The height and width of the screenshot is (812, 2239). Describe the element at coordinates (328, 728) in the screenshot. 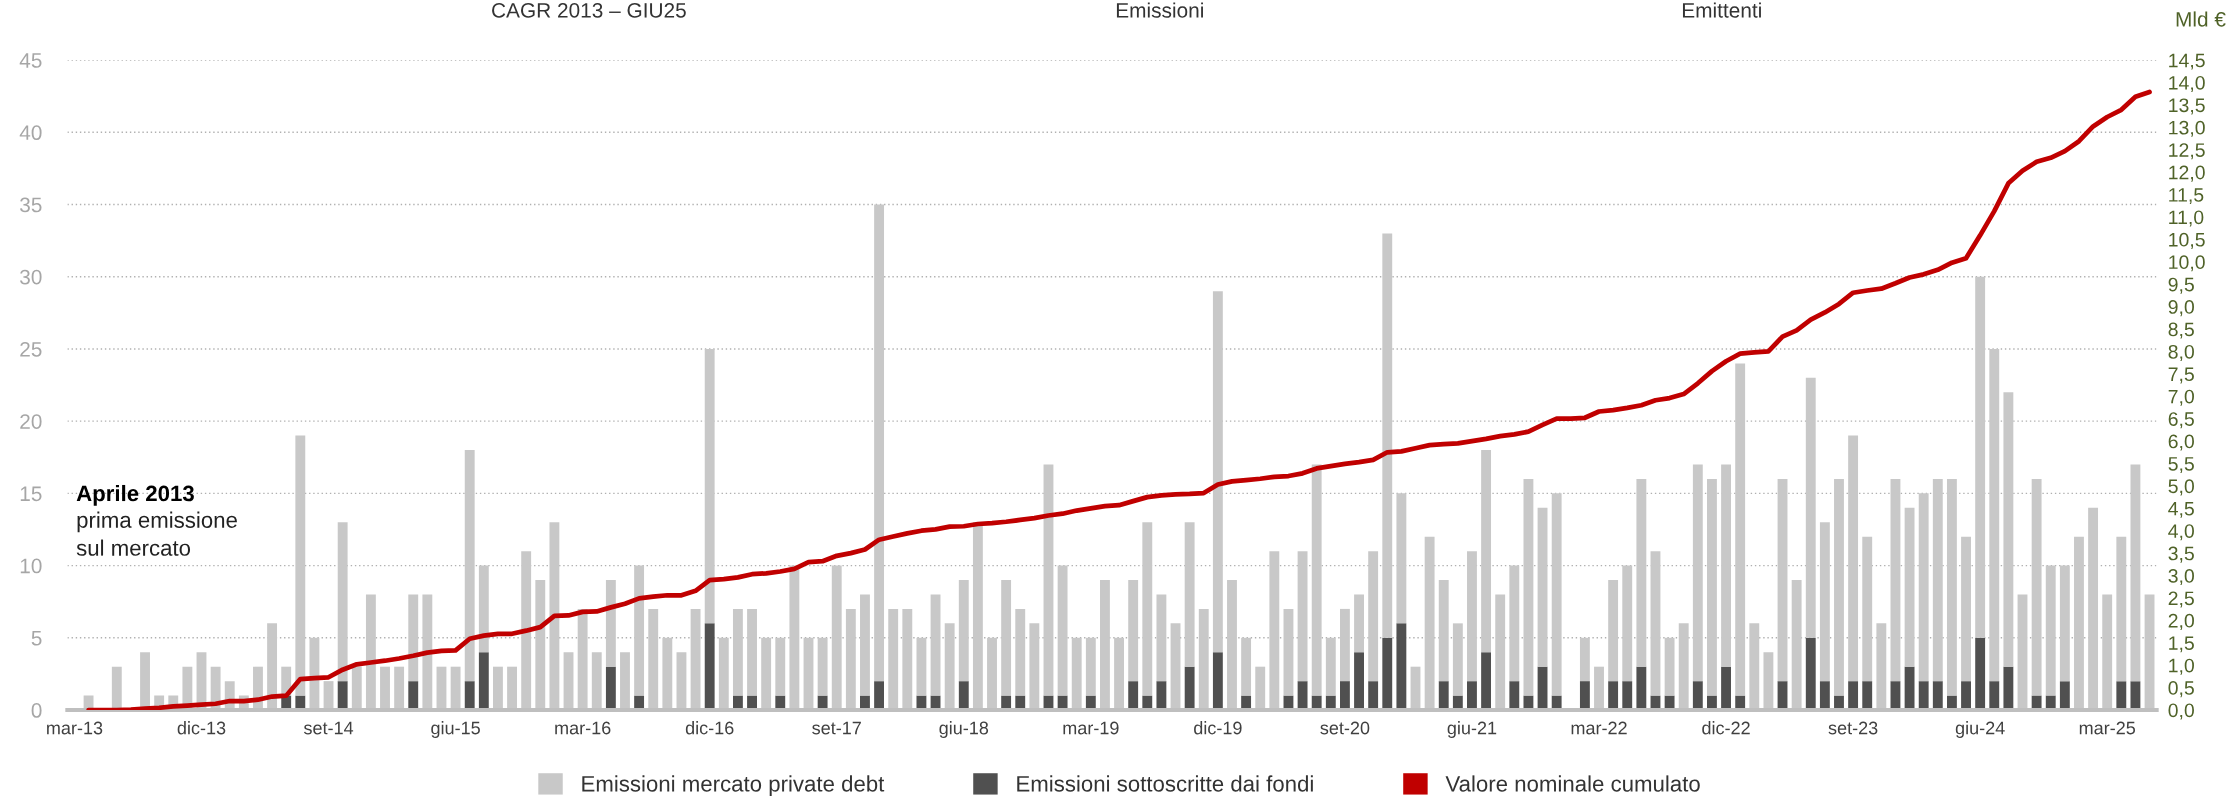

I see `x-tick-label: set-14` at that location.